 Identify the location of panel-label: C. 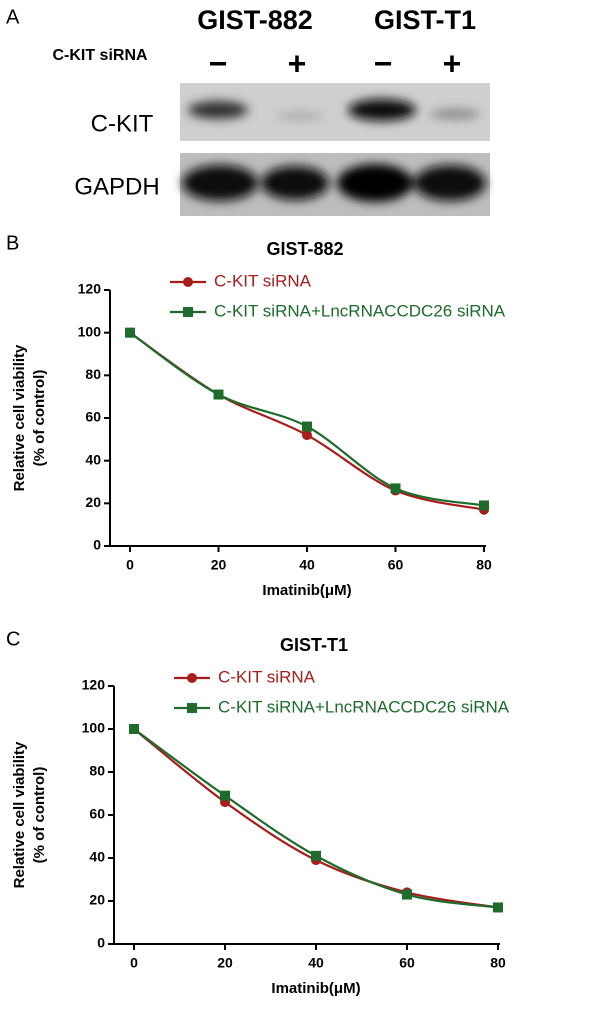
(13, 639).